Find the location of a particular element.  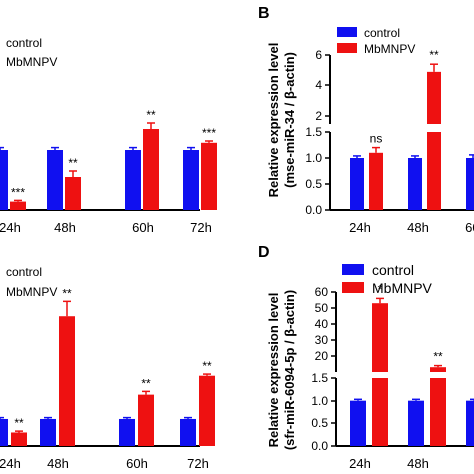

panel-label: D is located at coordinates (264, 252).